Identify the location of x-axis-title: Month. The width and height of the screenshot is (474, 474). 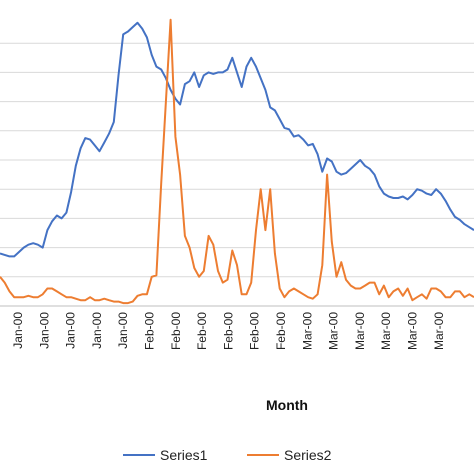
(287, 405).